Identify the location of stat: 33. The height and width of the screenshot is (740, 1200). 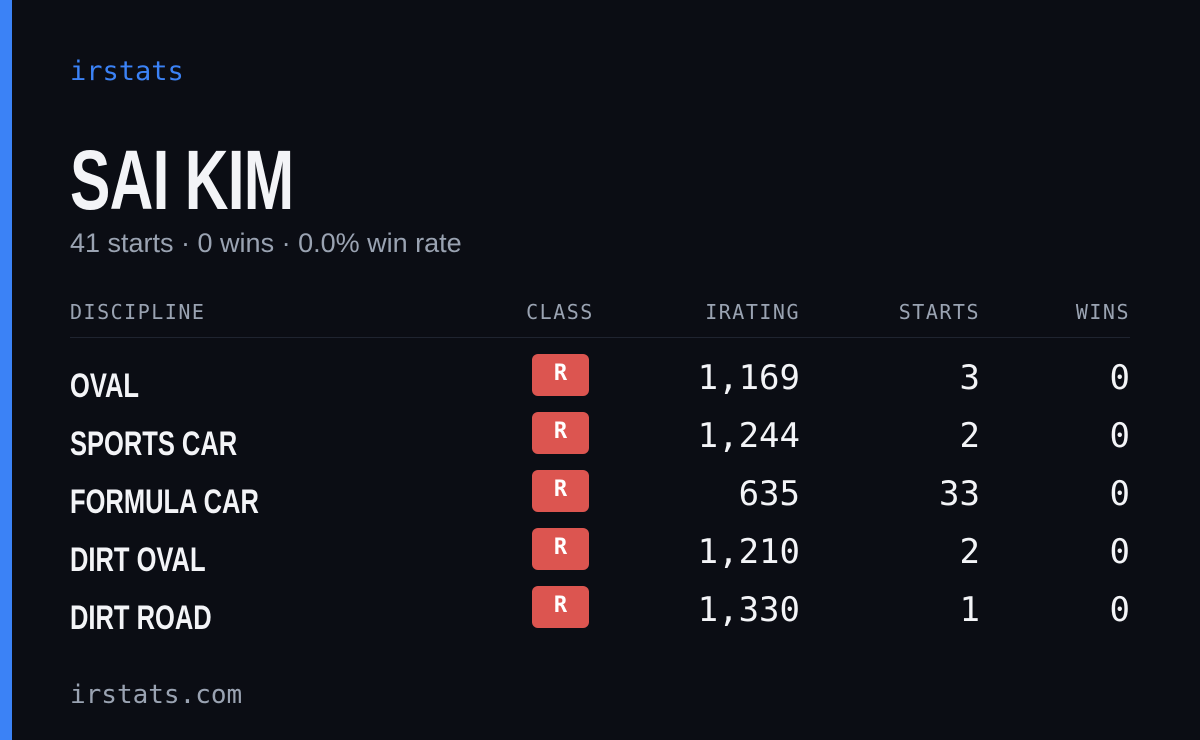
(959, 494).